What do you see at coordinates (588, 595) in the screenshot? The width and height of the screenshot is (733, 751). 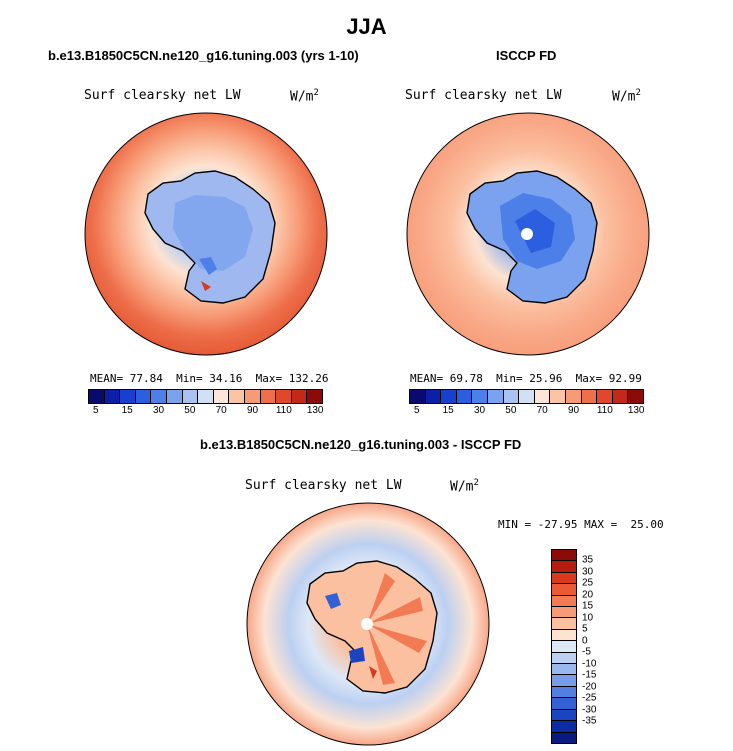 I see `colorbar-tick-label: 20` at bounding box center [588, 595].